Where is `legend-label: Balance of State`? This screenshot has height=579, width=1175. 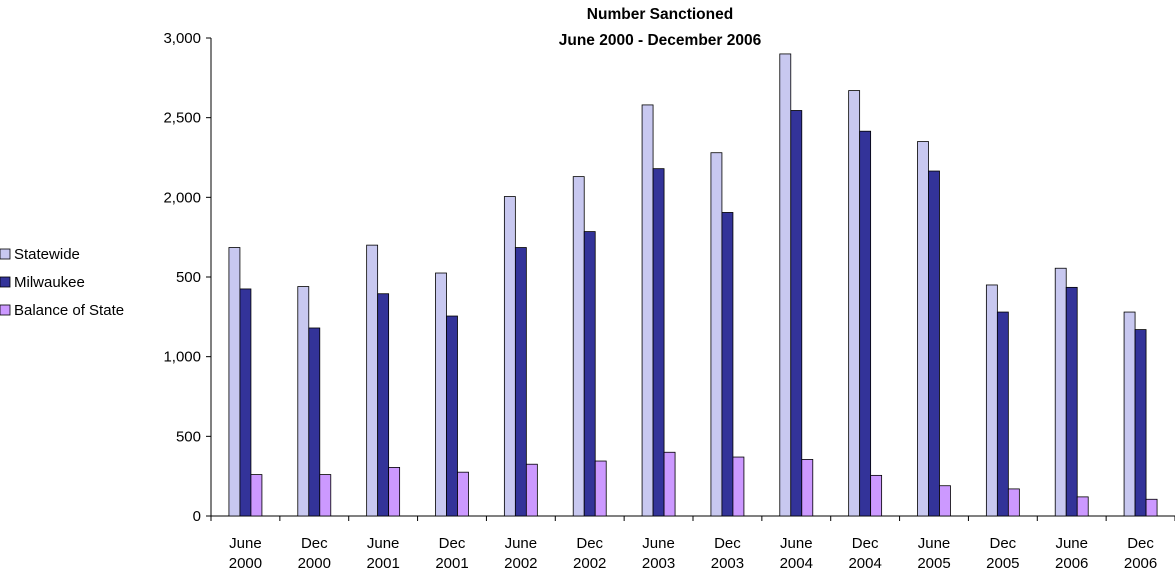
legend-label: Balance of State is located at coordinates (69, 310).